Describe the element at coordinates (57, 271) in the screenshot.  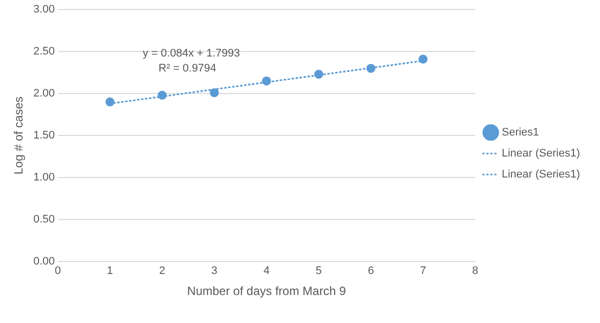
I see `x-tick-label: 0` at that location.